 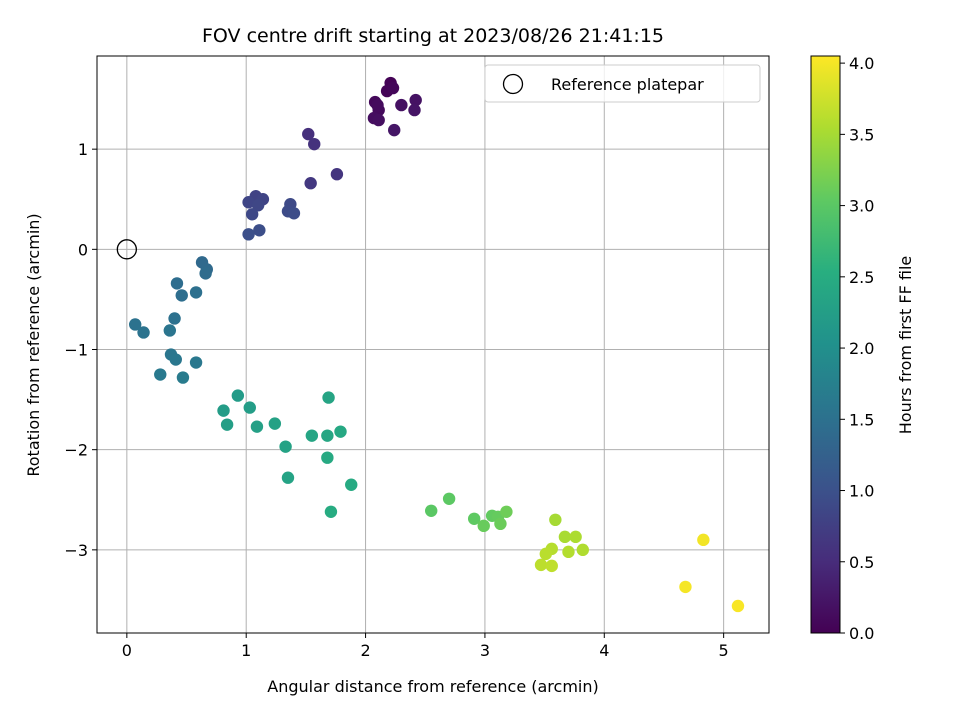 I want to click on x-tick-label: 0, so click(x=127, y=650).